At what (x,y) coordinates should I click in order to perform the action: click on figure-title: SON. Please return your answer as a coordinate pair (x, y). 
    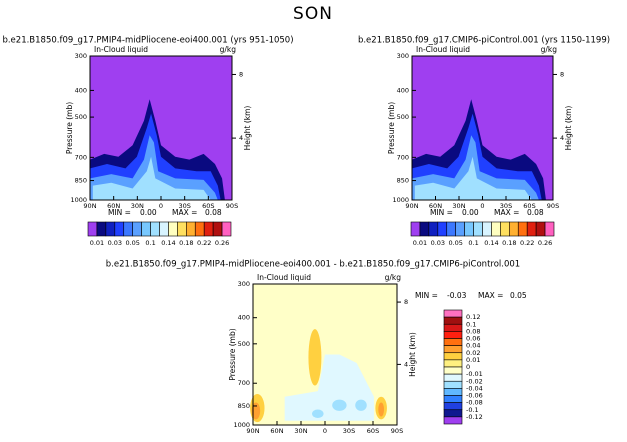
    Looking at the image, I should click on (313, 14).